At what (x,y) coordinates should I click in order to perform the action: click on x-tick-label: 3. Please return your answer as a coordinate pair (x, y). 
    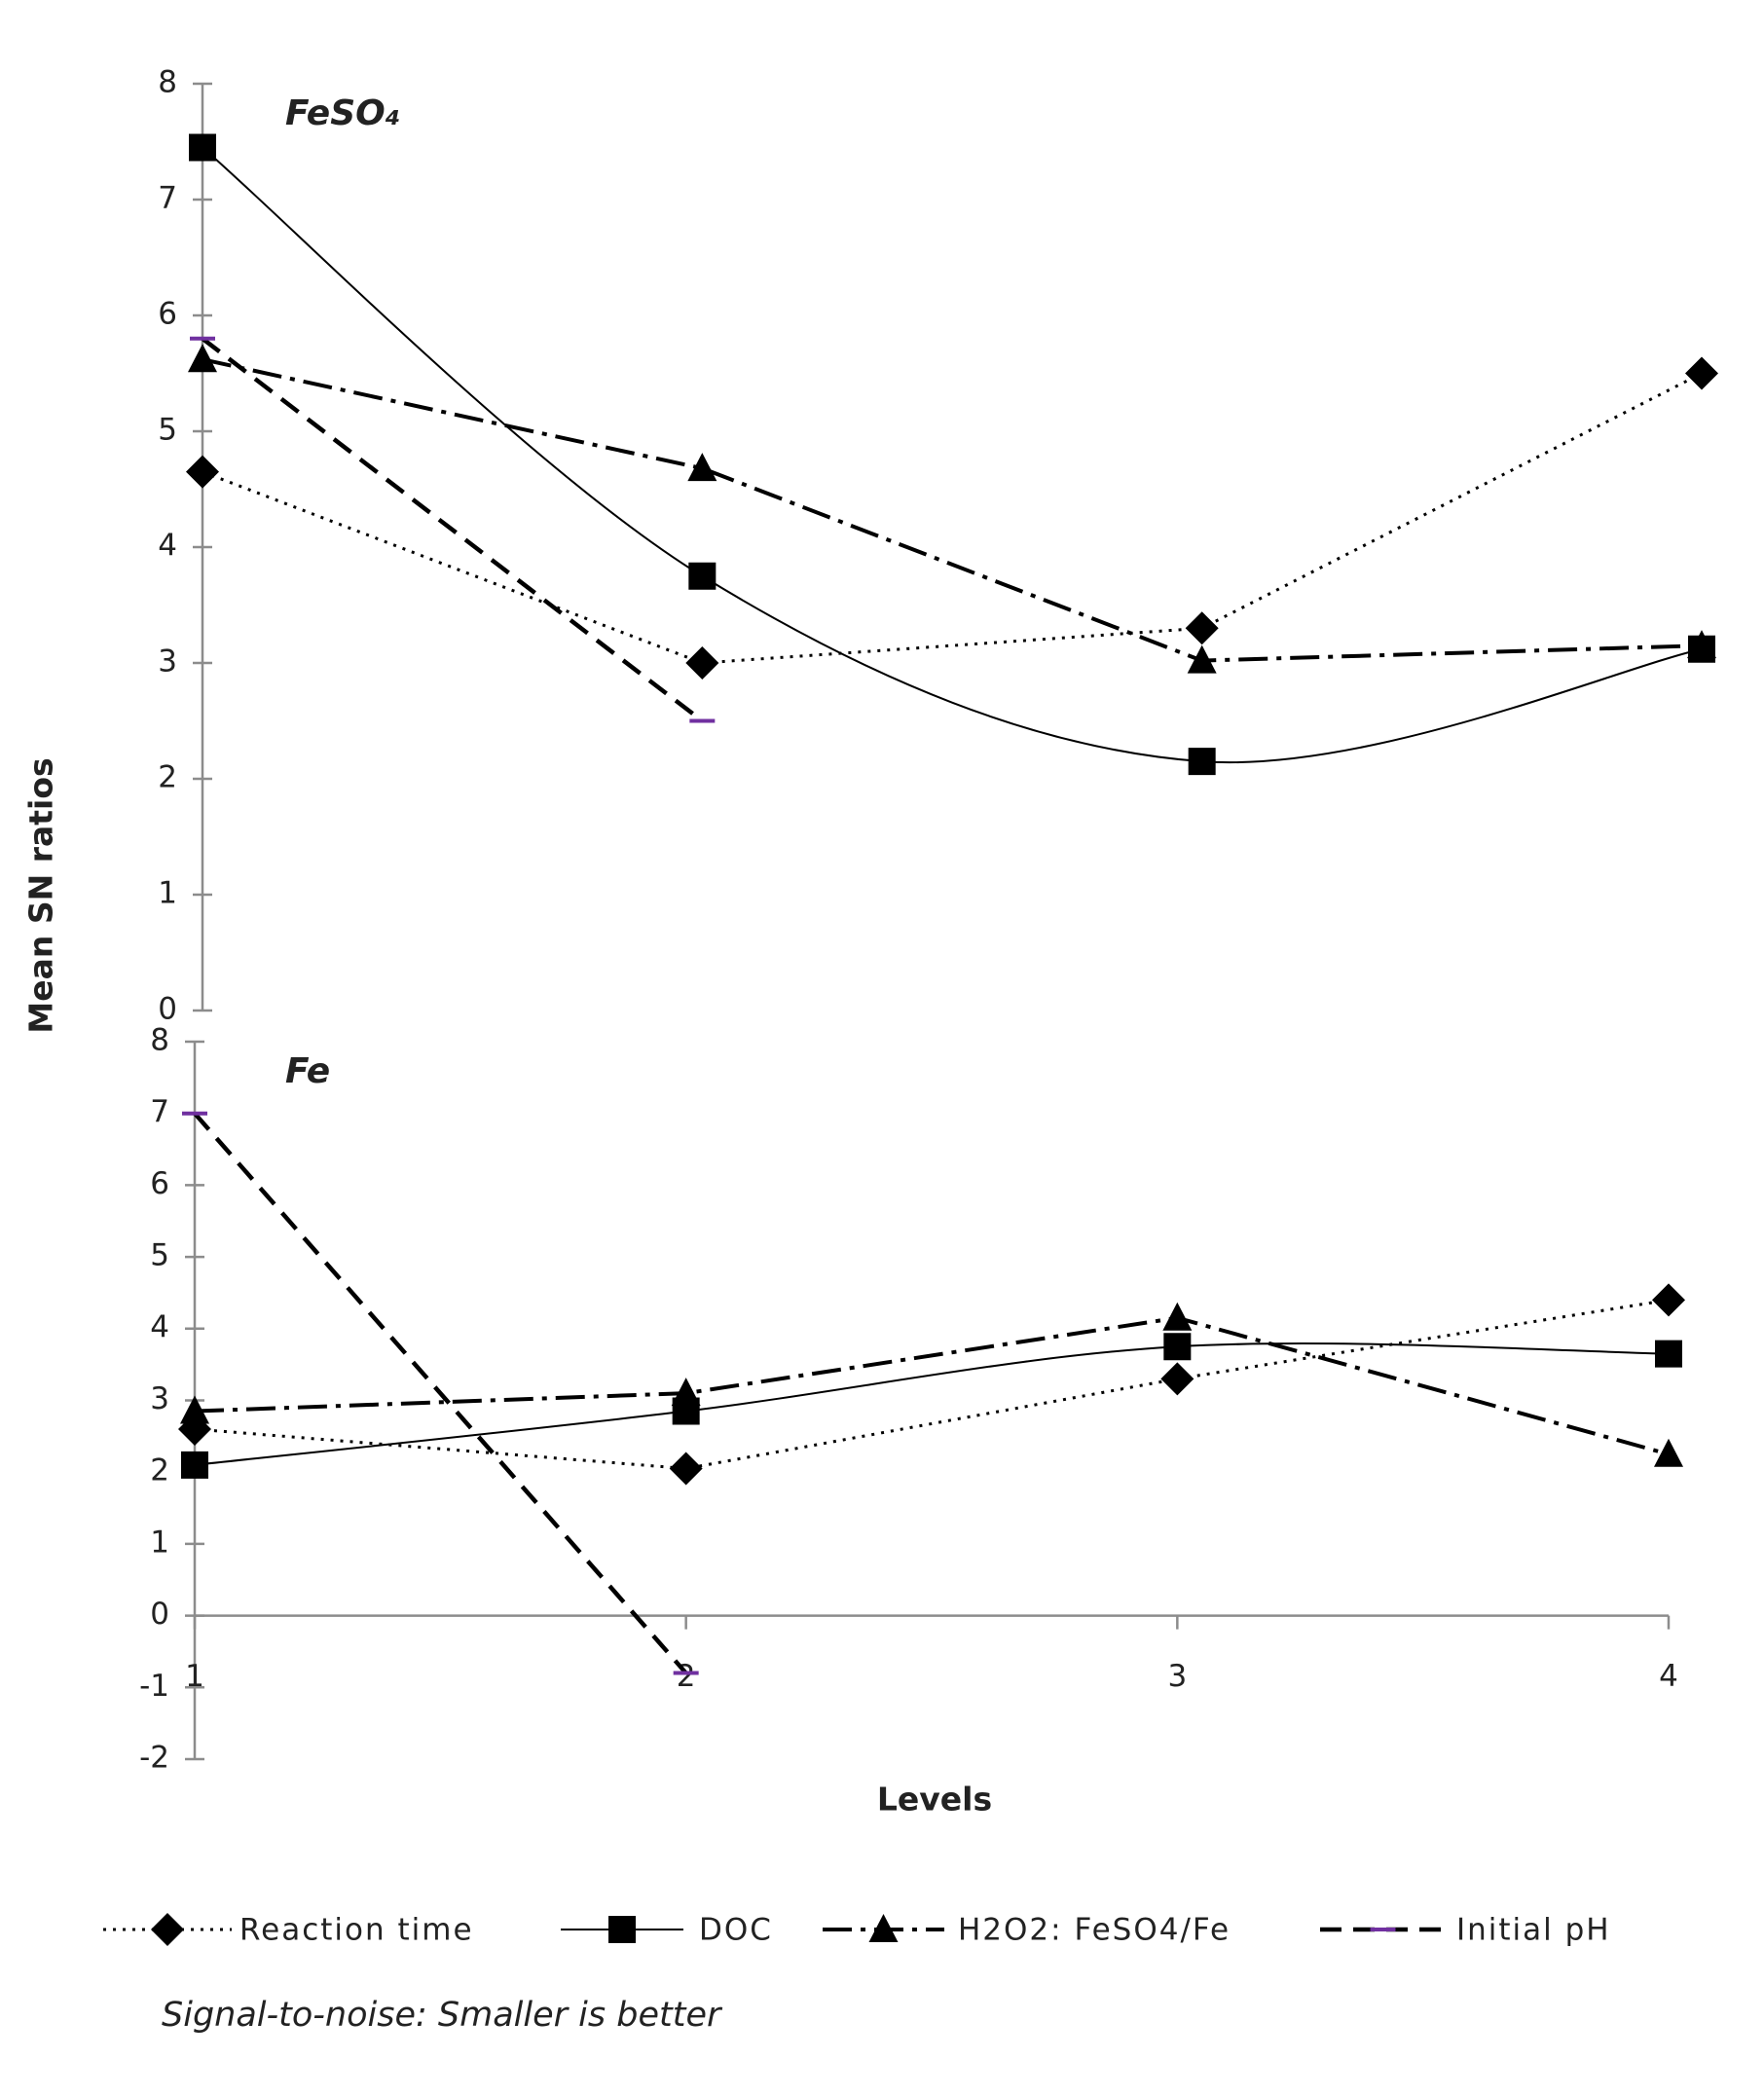
    Looking at the image, I should click on (1177, 1676).